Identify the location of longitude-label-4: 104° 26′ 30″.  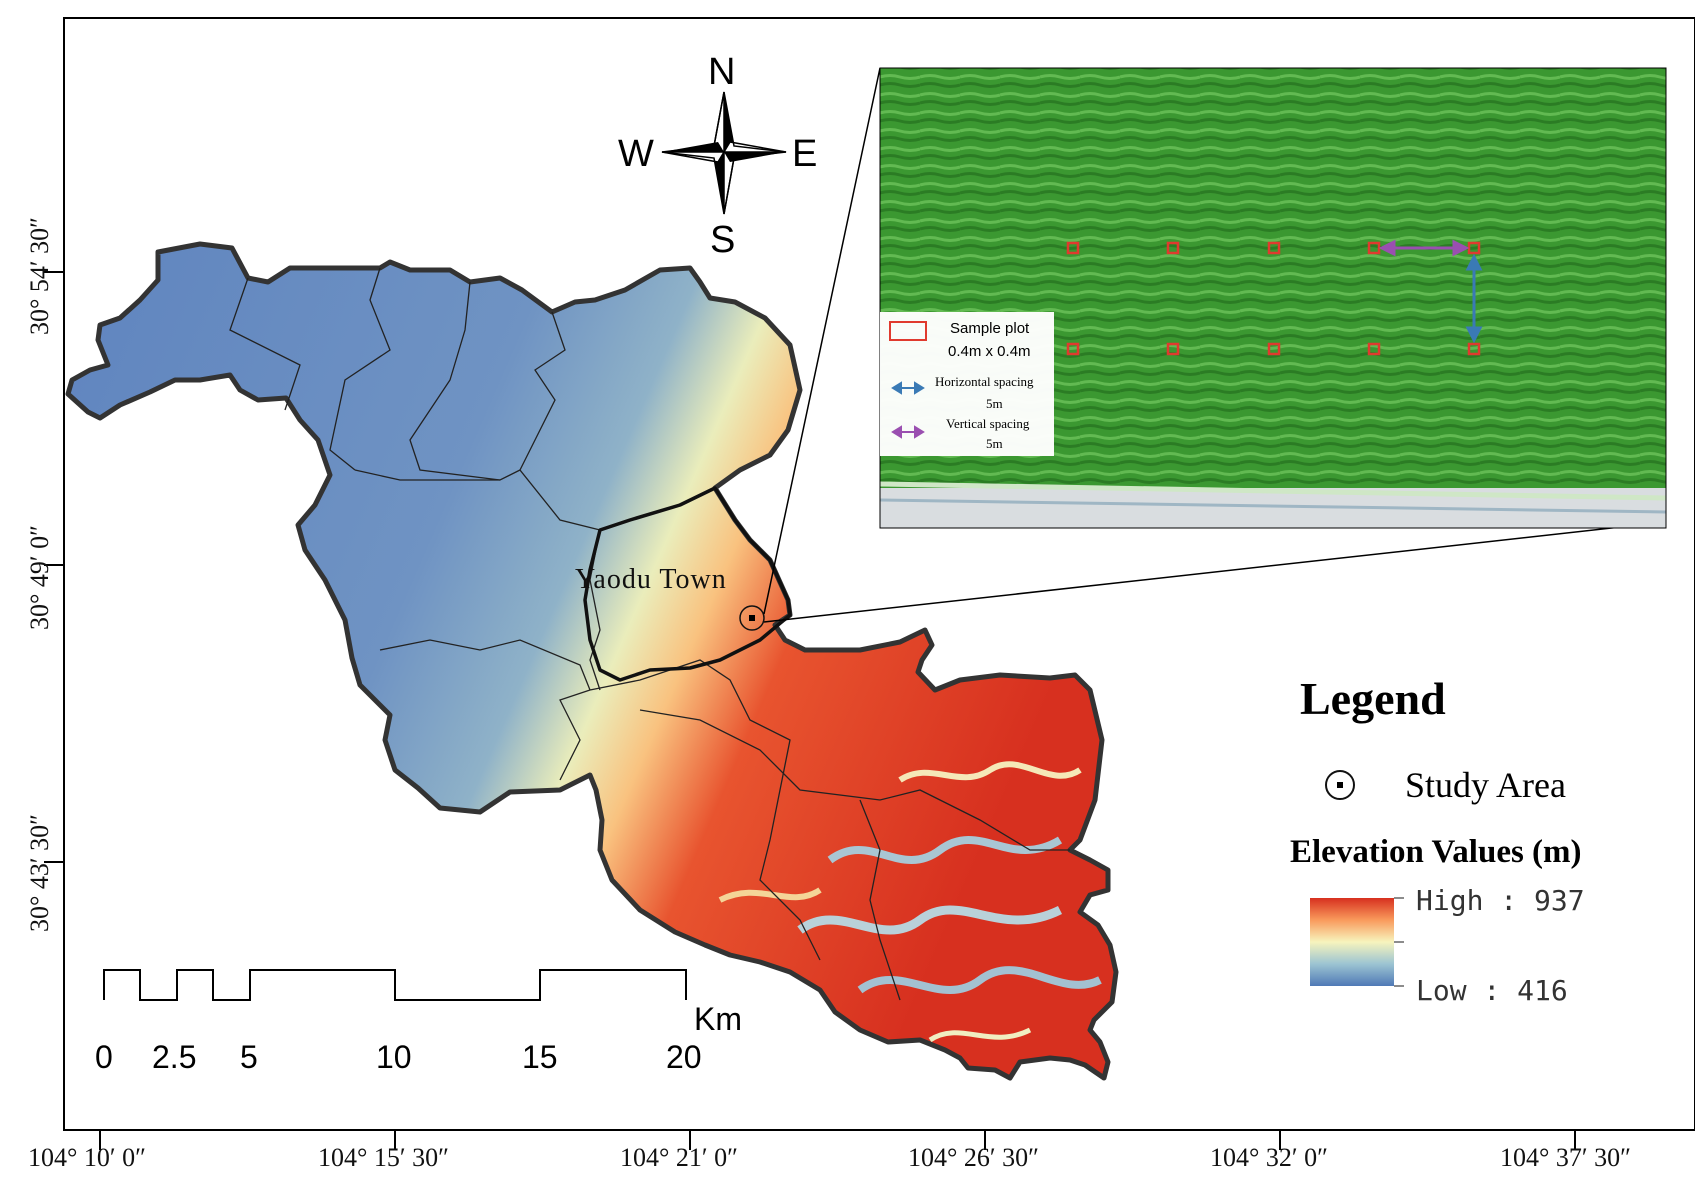
(973, 1157).